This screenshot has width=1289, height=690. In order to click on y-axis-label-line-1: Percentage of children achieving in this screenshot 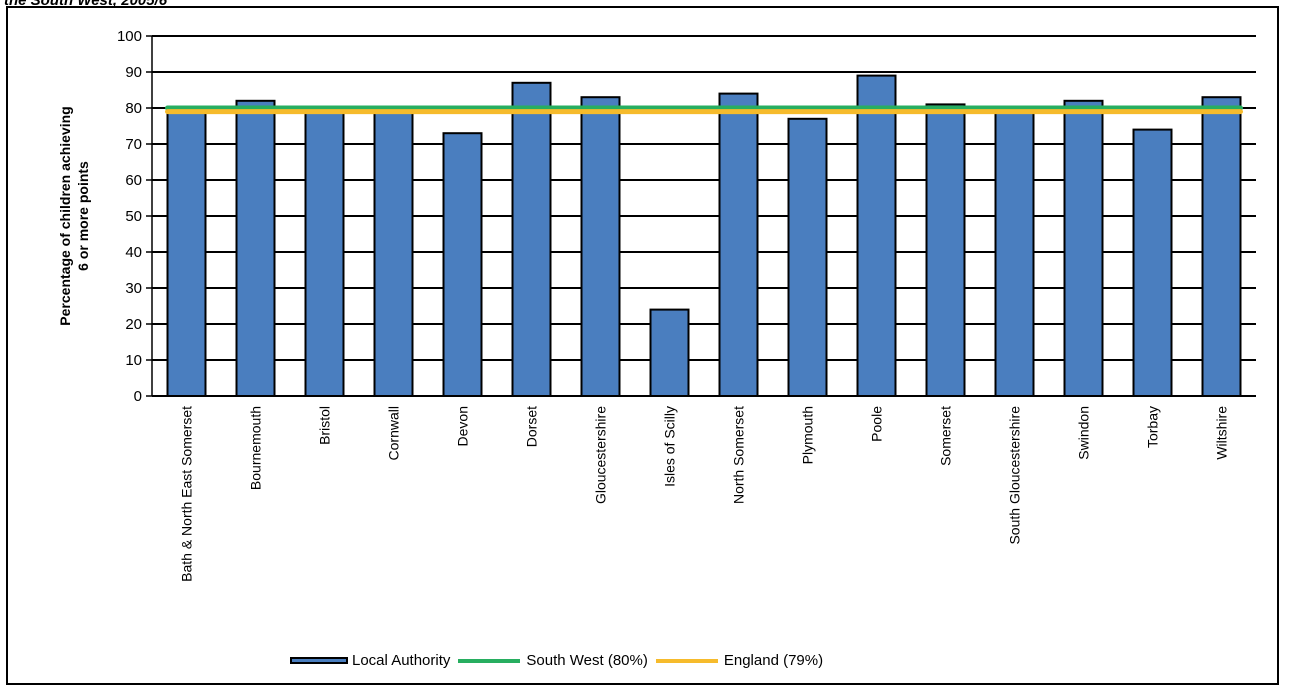, I will do `click(65, 215)`.